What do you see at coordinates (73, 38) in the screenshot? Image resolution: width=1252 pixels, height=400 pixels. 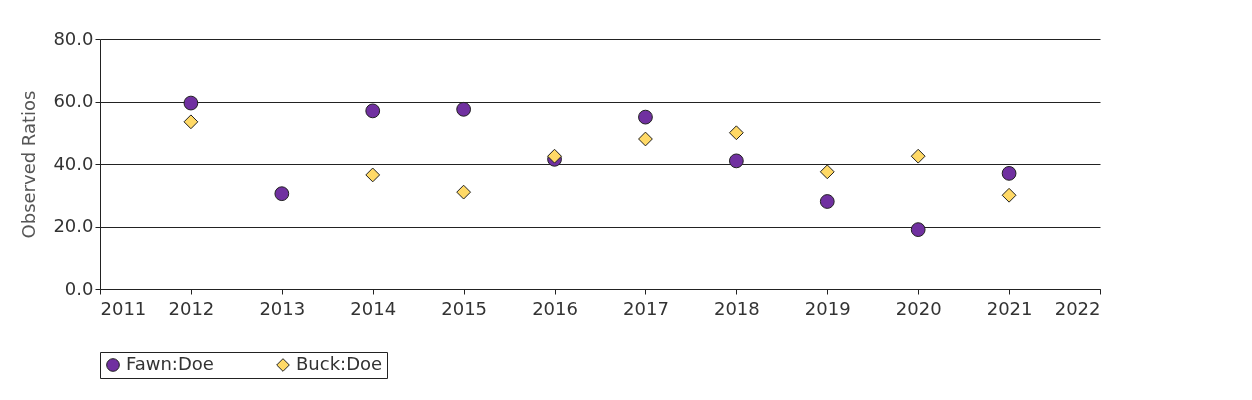 I see `y-tick-label: 80.0` at bounding box center [73, 38].